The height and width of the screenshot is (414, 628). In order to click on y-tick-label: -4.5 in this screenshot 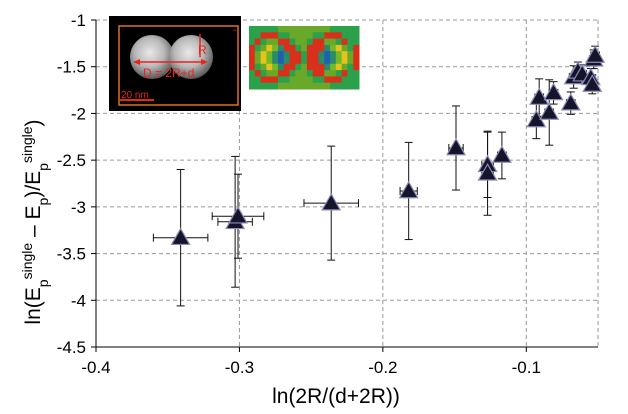, I will do `click(71, 347)`.